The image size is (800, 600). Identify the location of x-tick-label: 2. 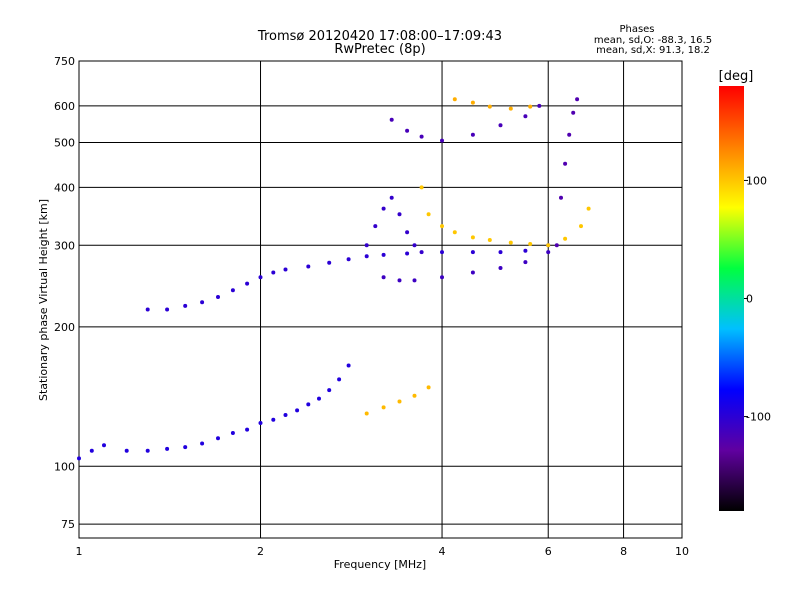
(260, 551).